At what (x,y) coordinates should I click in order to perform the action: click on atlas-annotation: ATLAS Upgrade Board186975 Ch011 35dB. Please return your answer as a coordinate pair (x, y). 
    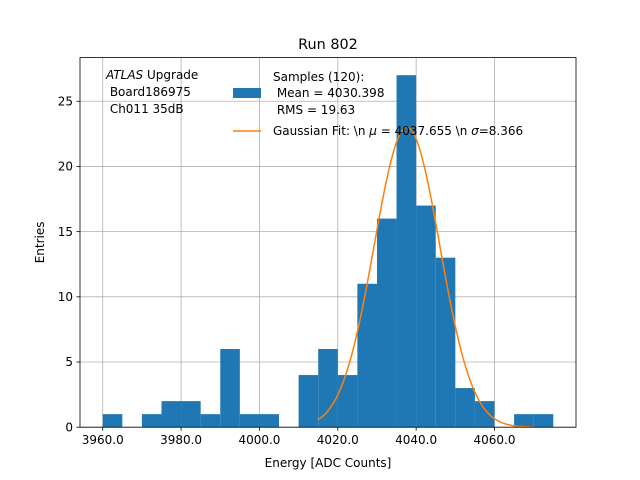
    Looking at the image, I should click on (151, 92).